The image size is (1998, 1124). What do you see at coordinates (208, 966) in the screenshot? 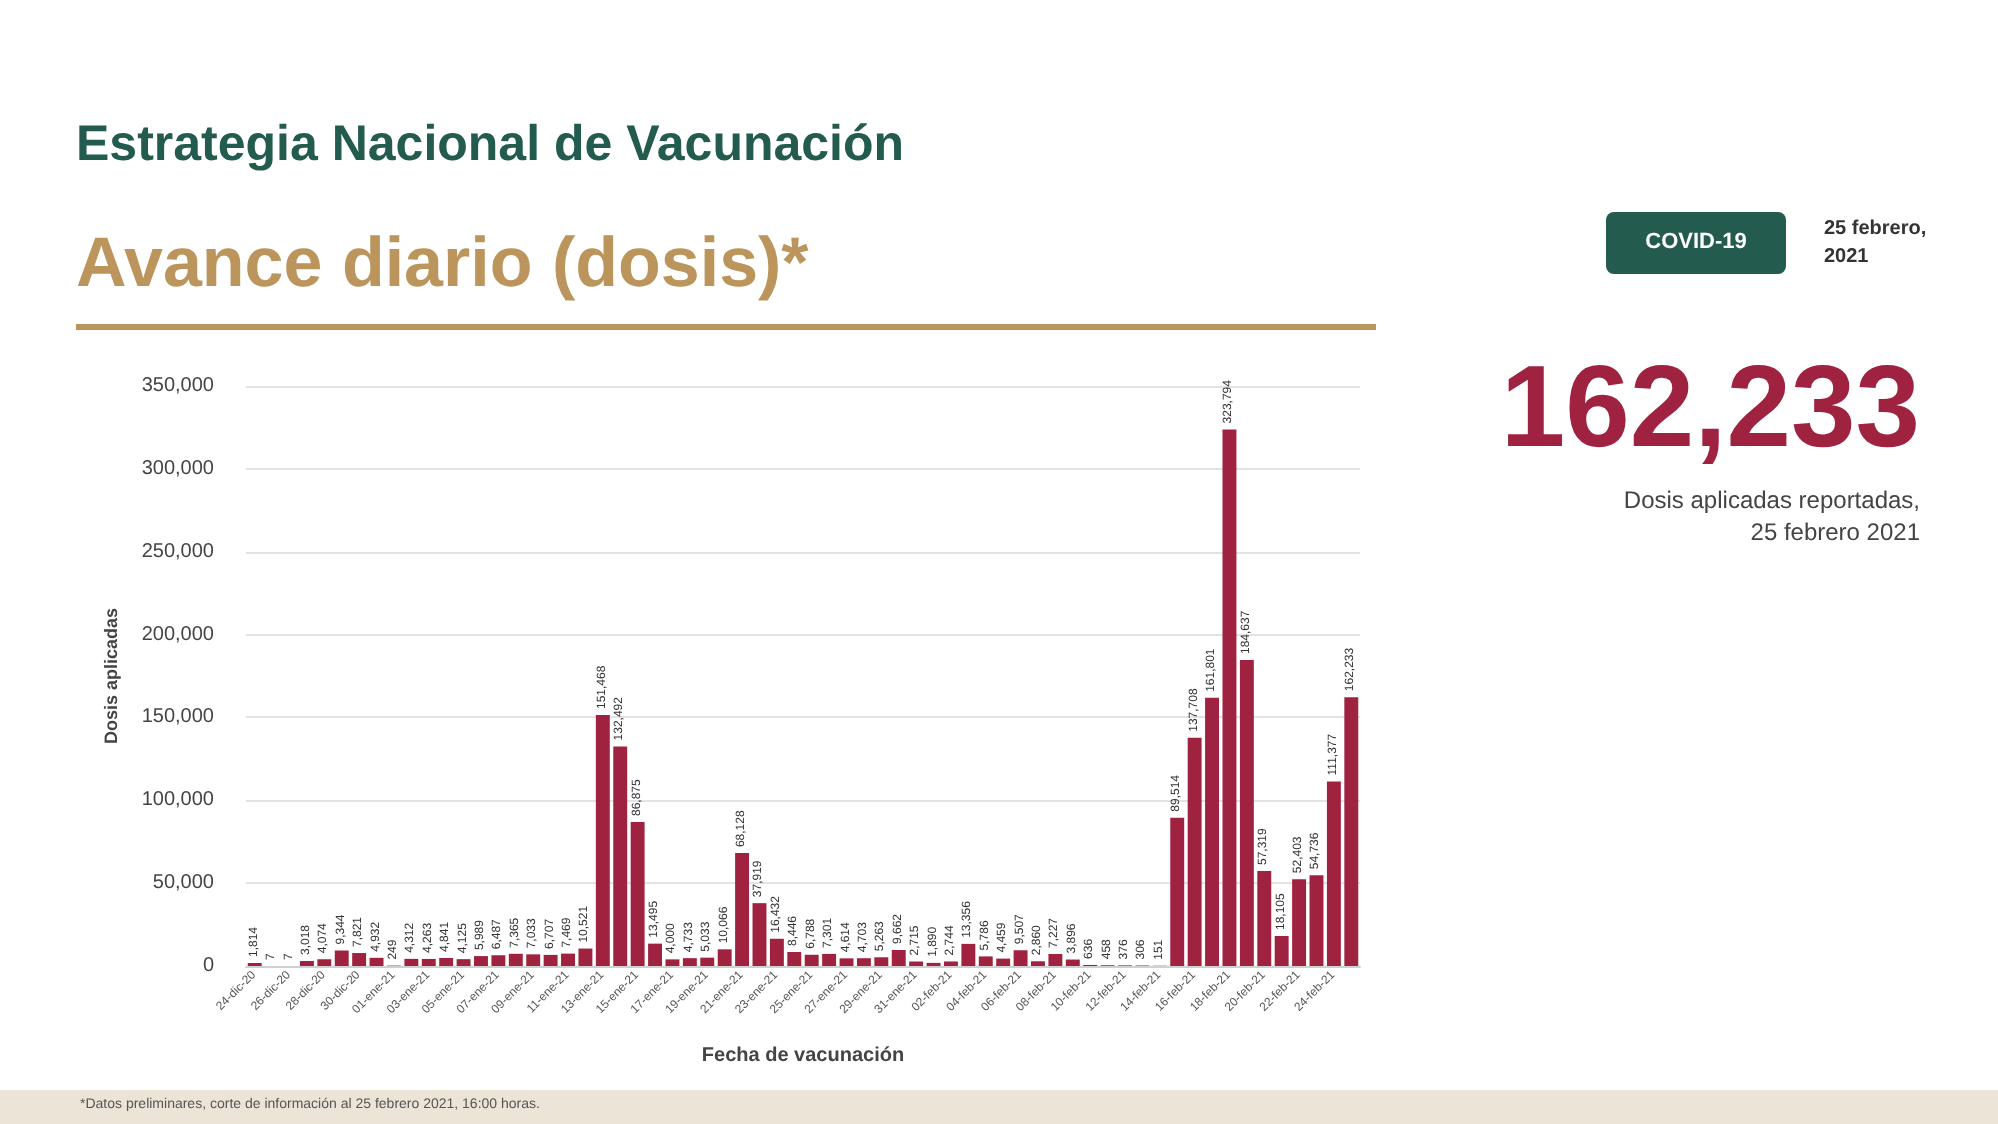
I see `y-tick-label: 0` at bounding box center [208, 966].